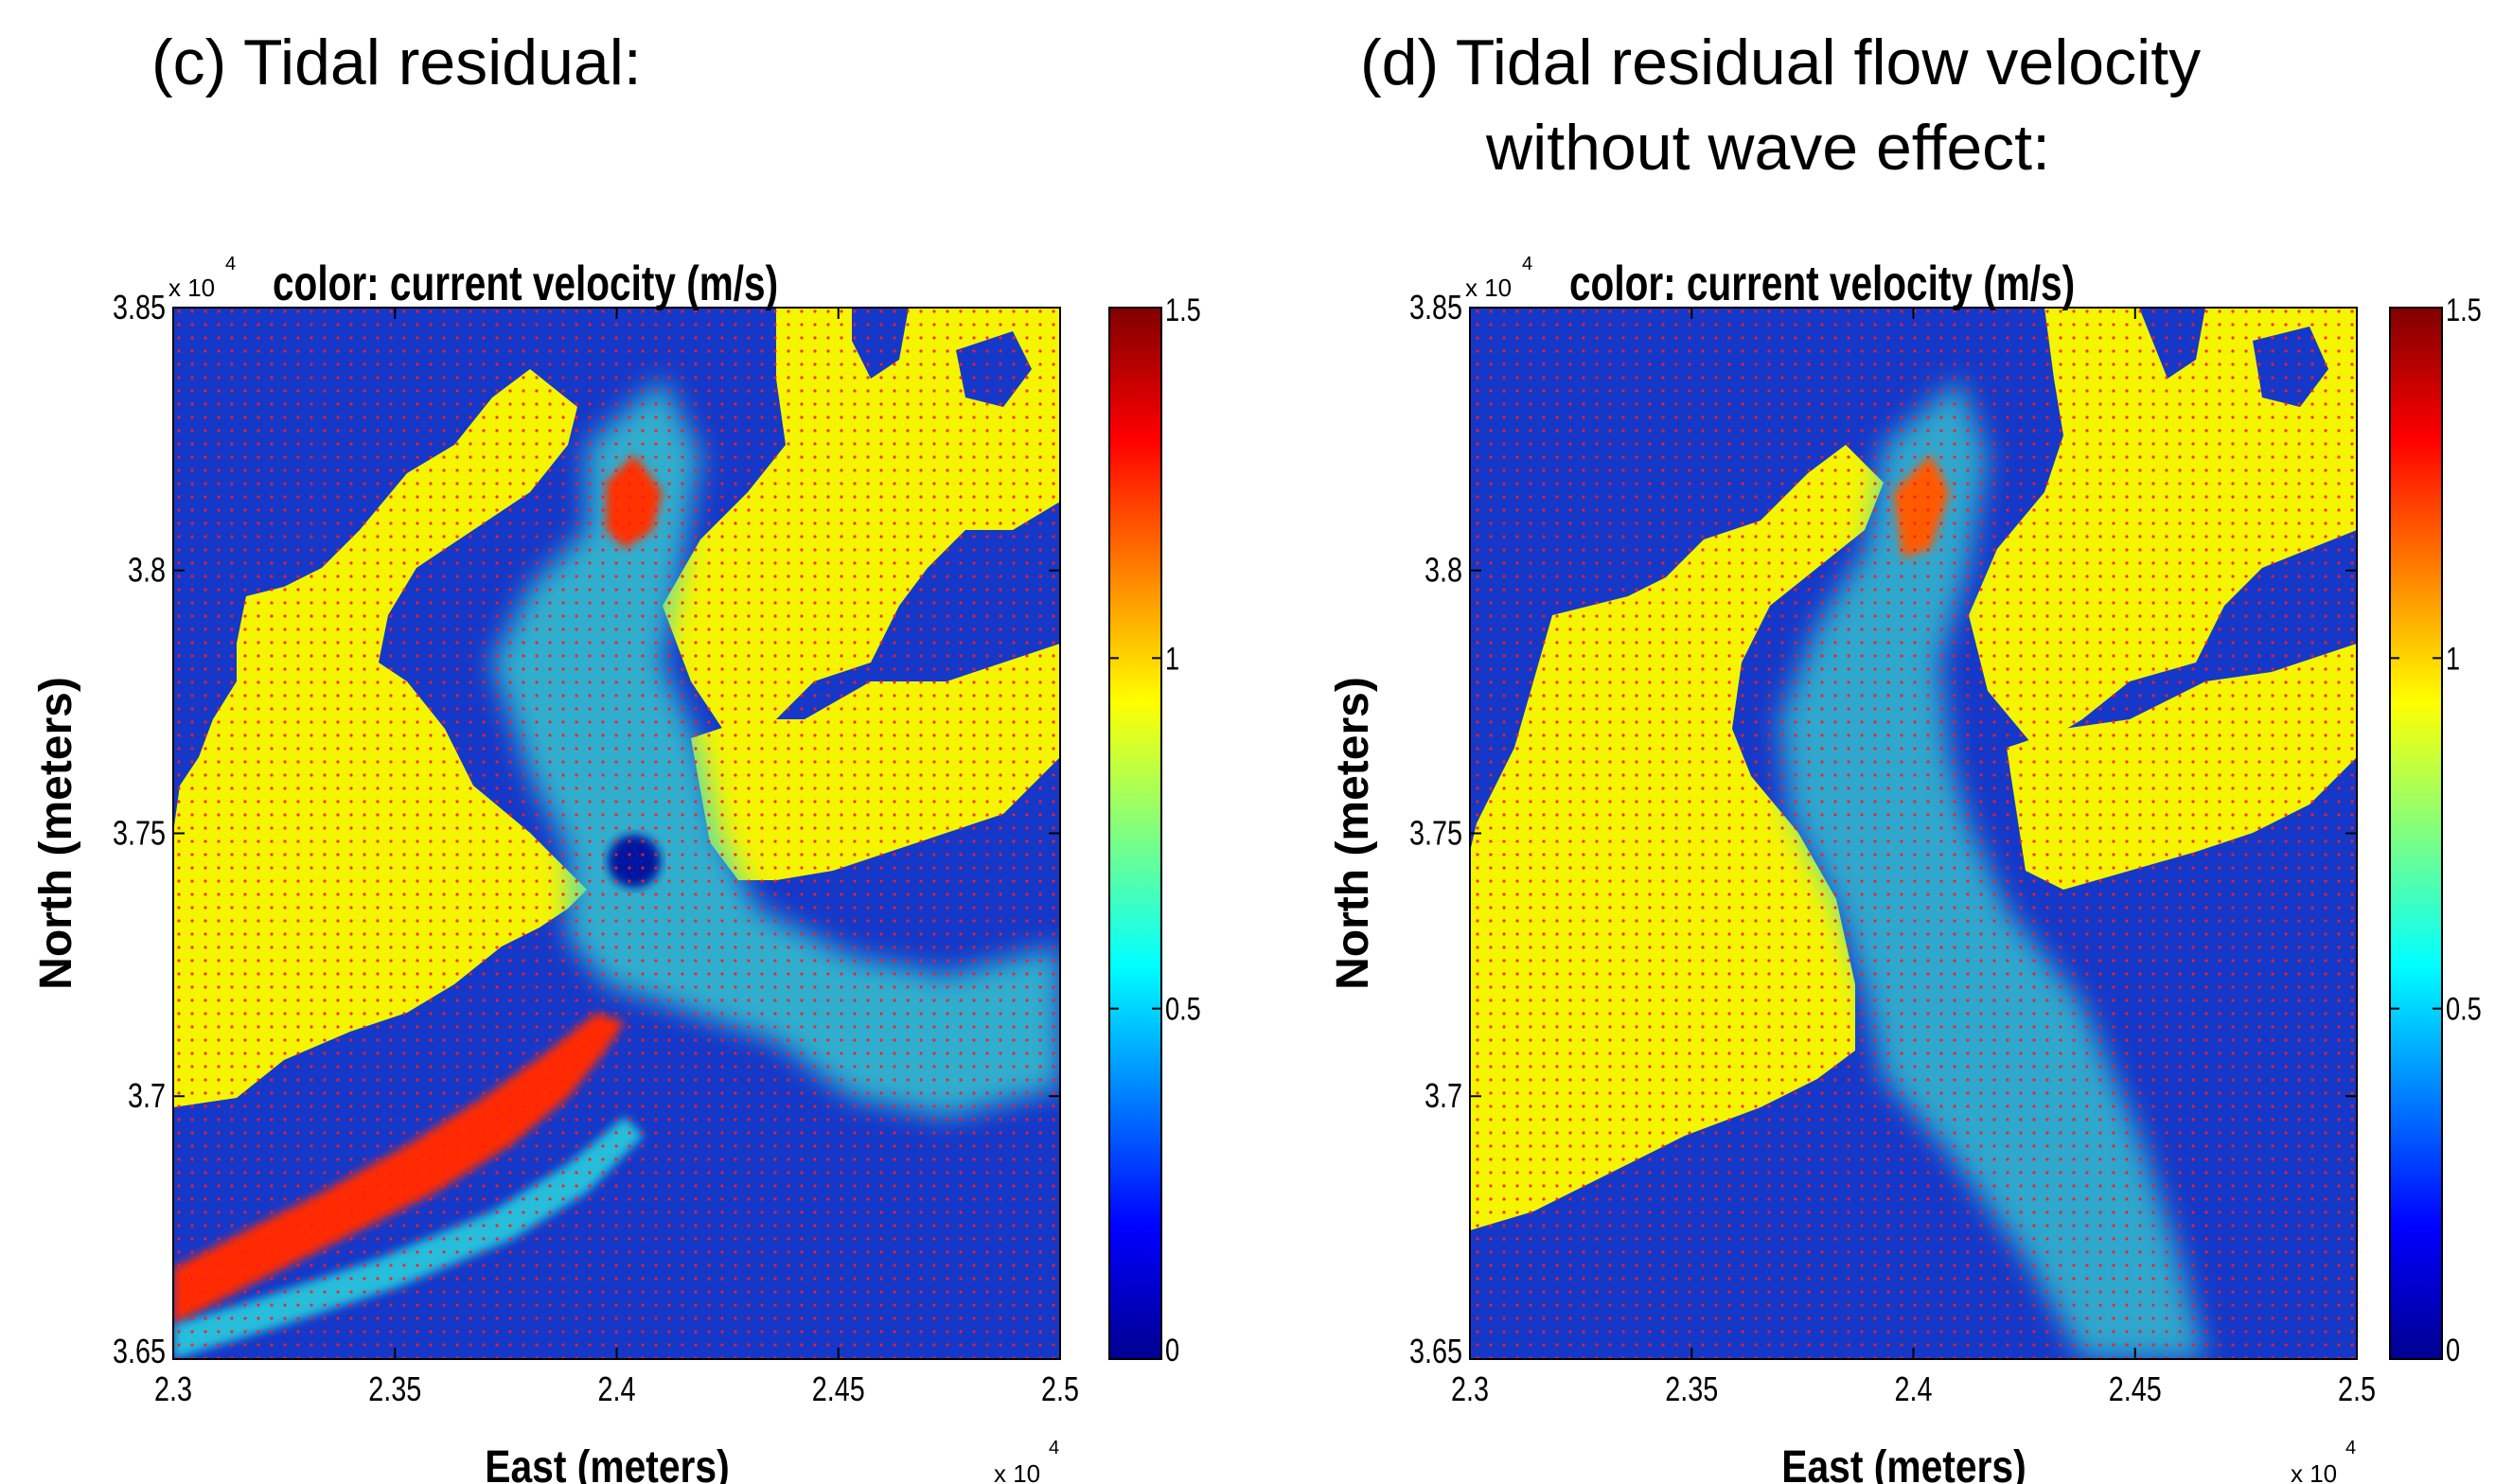  What do you see at coordinates (396, 62) in the screenshot?
I see `panel-c-title: (c) Tidal residual:` at bounding box center [396, 62].